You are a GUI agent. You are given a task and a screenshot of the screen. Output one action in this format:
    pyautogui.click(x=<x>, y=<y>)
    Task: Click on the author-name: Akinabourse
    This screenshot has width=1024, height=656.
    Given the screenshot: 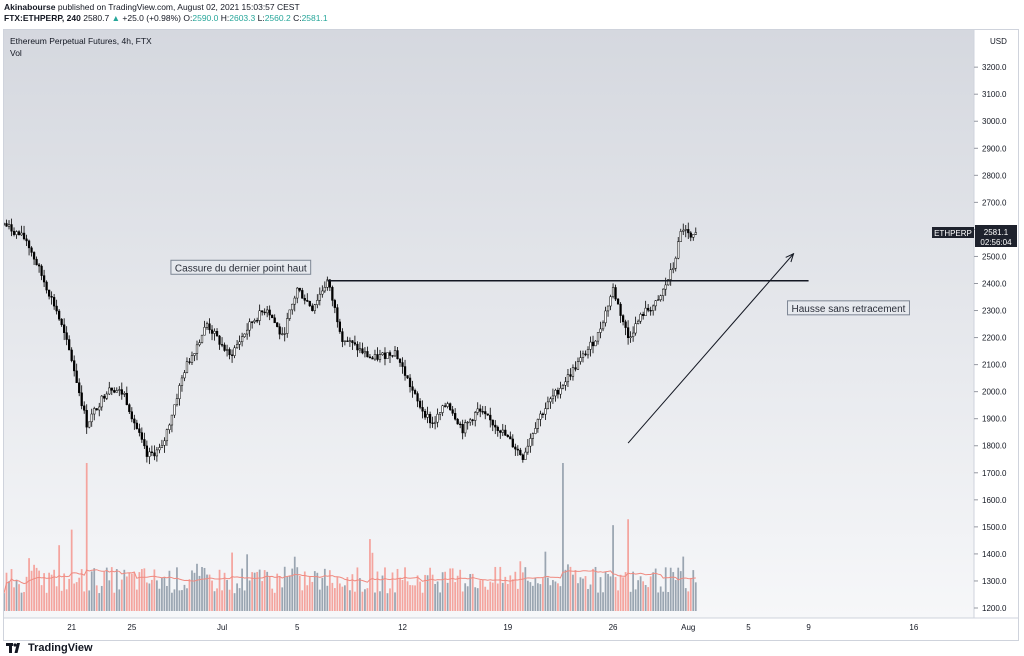 What is the action you would take?
    pyautogui.click(x=30, y=7)
    